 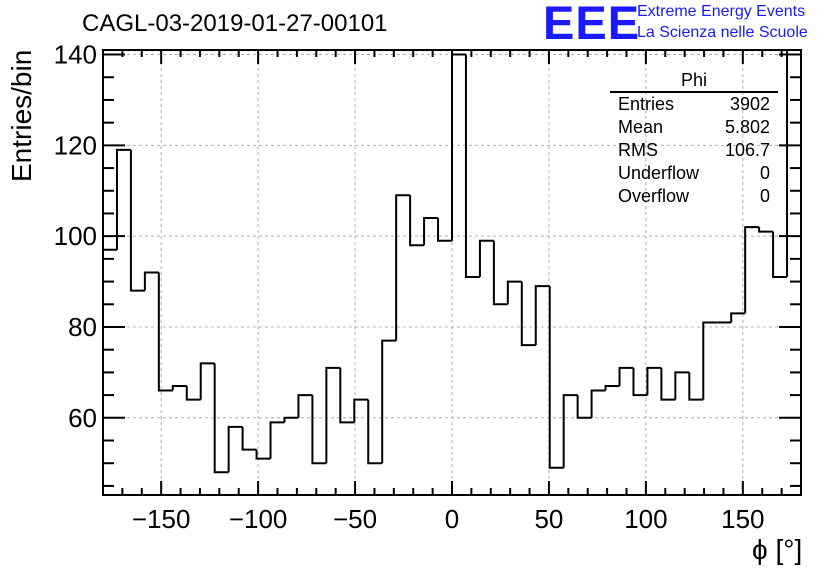 I want to click on x-tick-label: −100, so click(x=258, y=519).